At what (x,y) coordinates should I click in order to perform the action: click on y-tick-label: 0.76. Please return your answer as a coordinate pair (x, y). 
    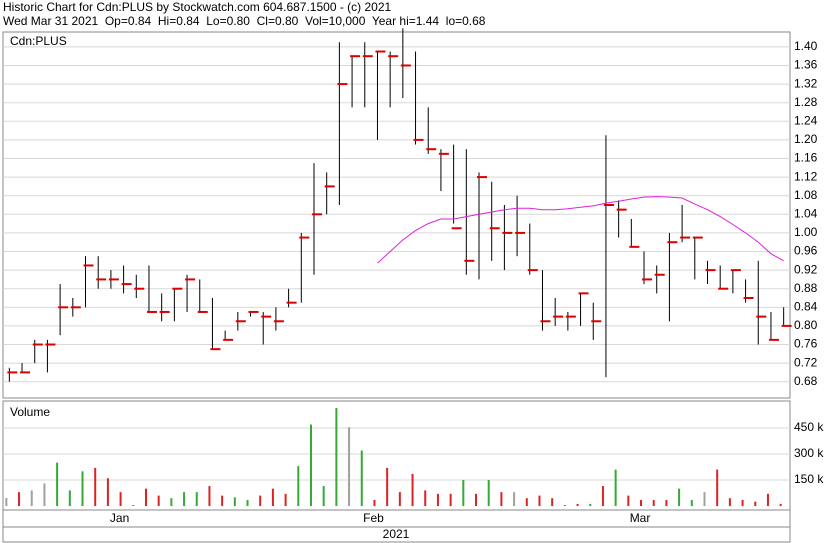
    Looking at the image, I should click on (806, 344).